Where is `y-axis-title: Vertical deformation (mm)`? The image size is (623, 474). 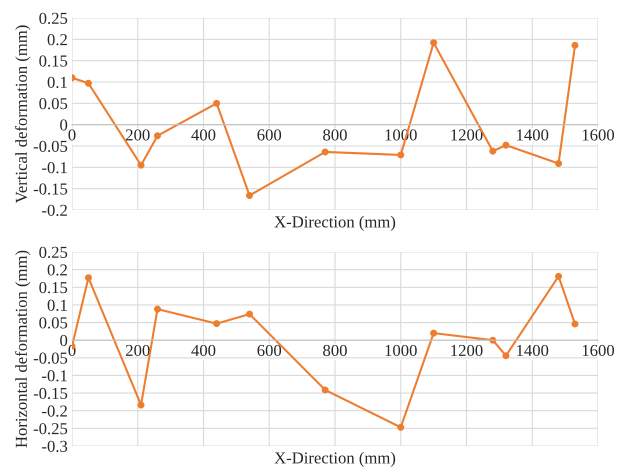 y-axis-title: Vertical deformation (mm) is located at coordinates (22, 114).